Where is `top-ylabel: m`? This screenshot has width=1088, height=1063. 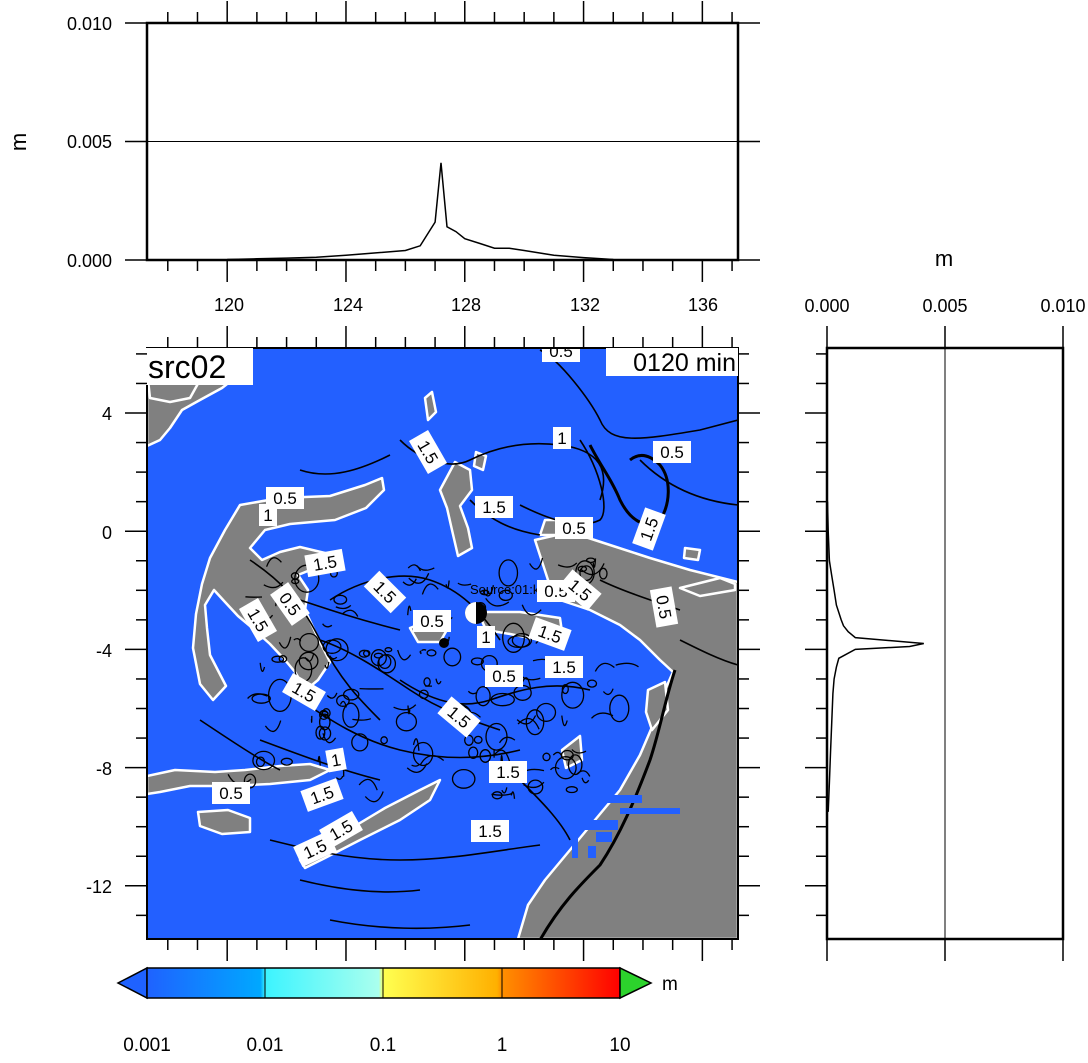
top-ylabel: m is located at coordinates (18, 142).